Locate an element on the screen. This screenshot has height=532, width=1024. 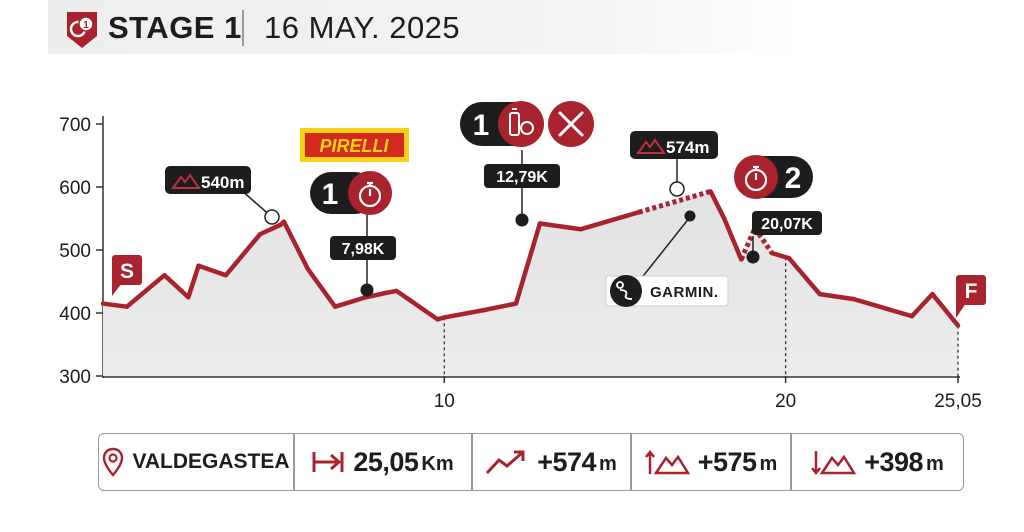
elevation-gain-value: +575 is located at coordinates (727, 461).